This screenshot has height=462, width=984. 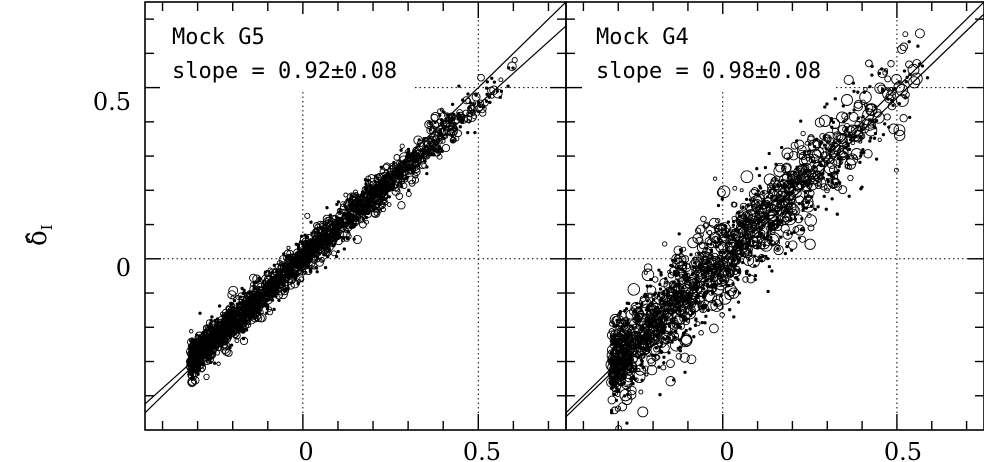 What do you see at coordinates (38, 238) in the screenshot?
I see `y-axis-label-symbol: δ̂` at bounding box center [38, 238].